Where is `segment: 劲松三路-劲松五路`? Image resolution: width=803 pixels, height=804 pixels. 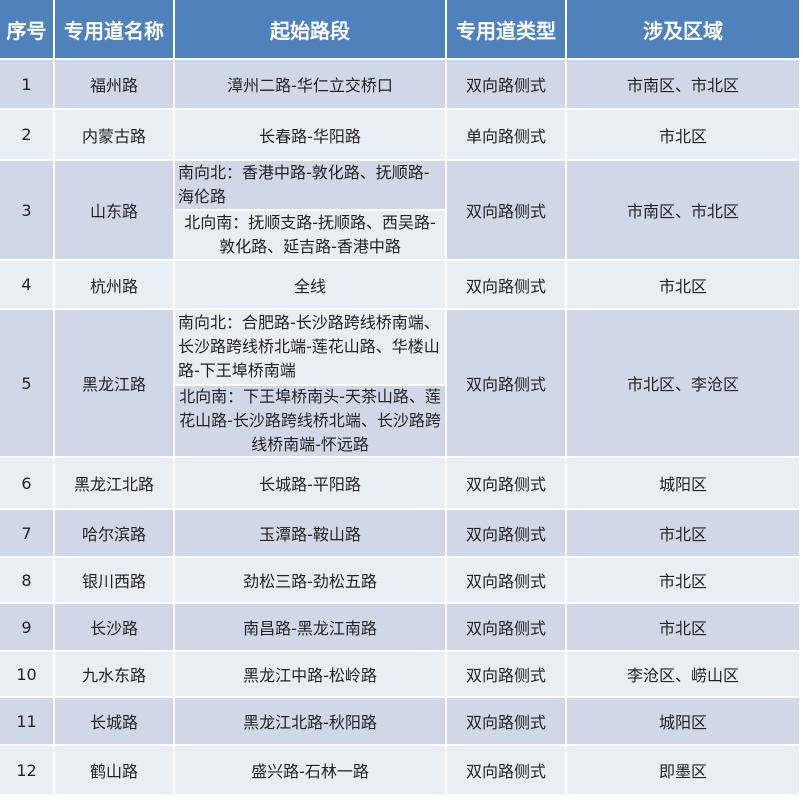
segment: 劲松三路-劲松五路 is located at coordinates (310, 580).